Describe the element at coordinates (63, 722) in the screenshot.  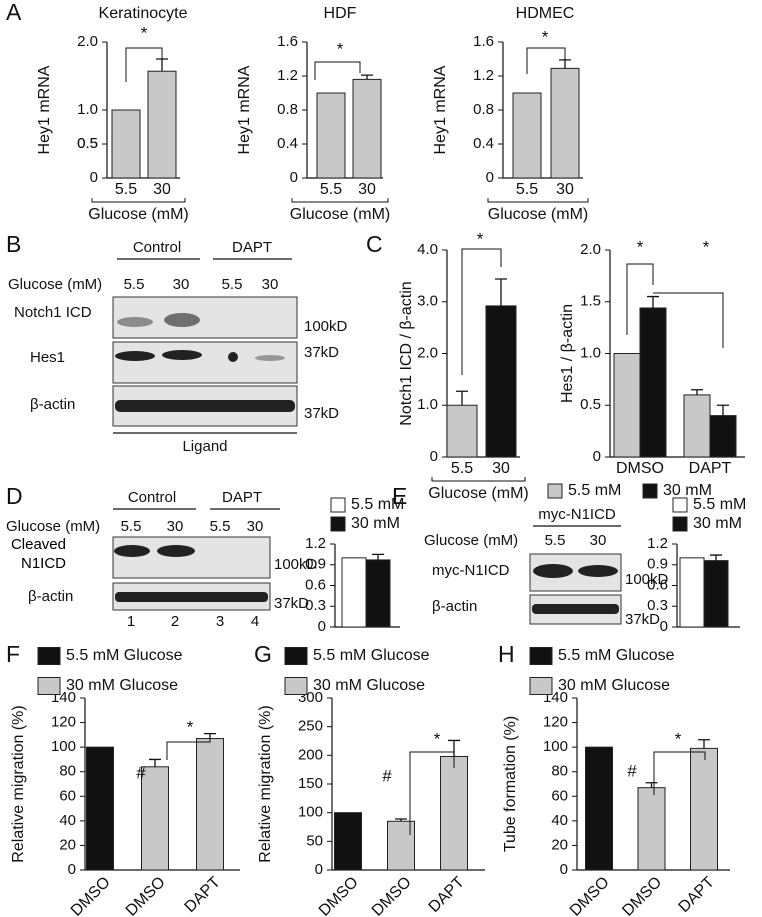
I see `y-tick-label: 120` at that location.